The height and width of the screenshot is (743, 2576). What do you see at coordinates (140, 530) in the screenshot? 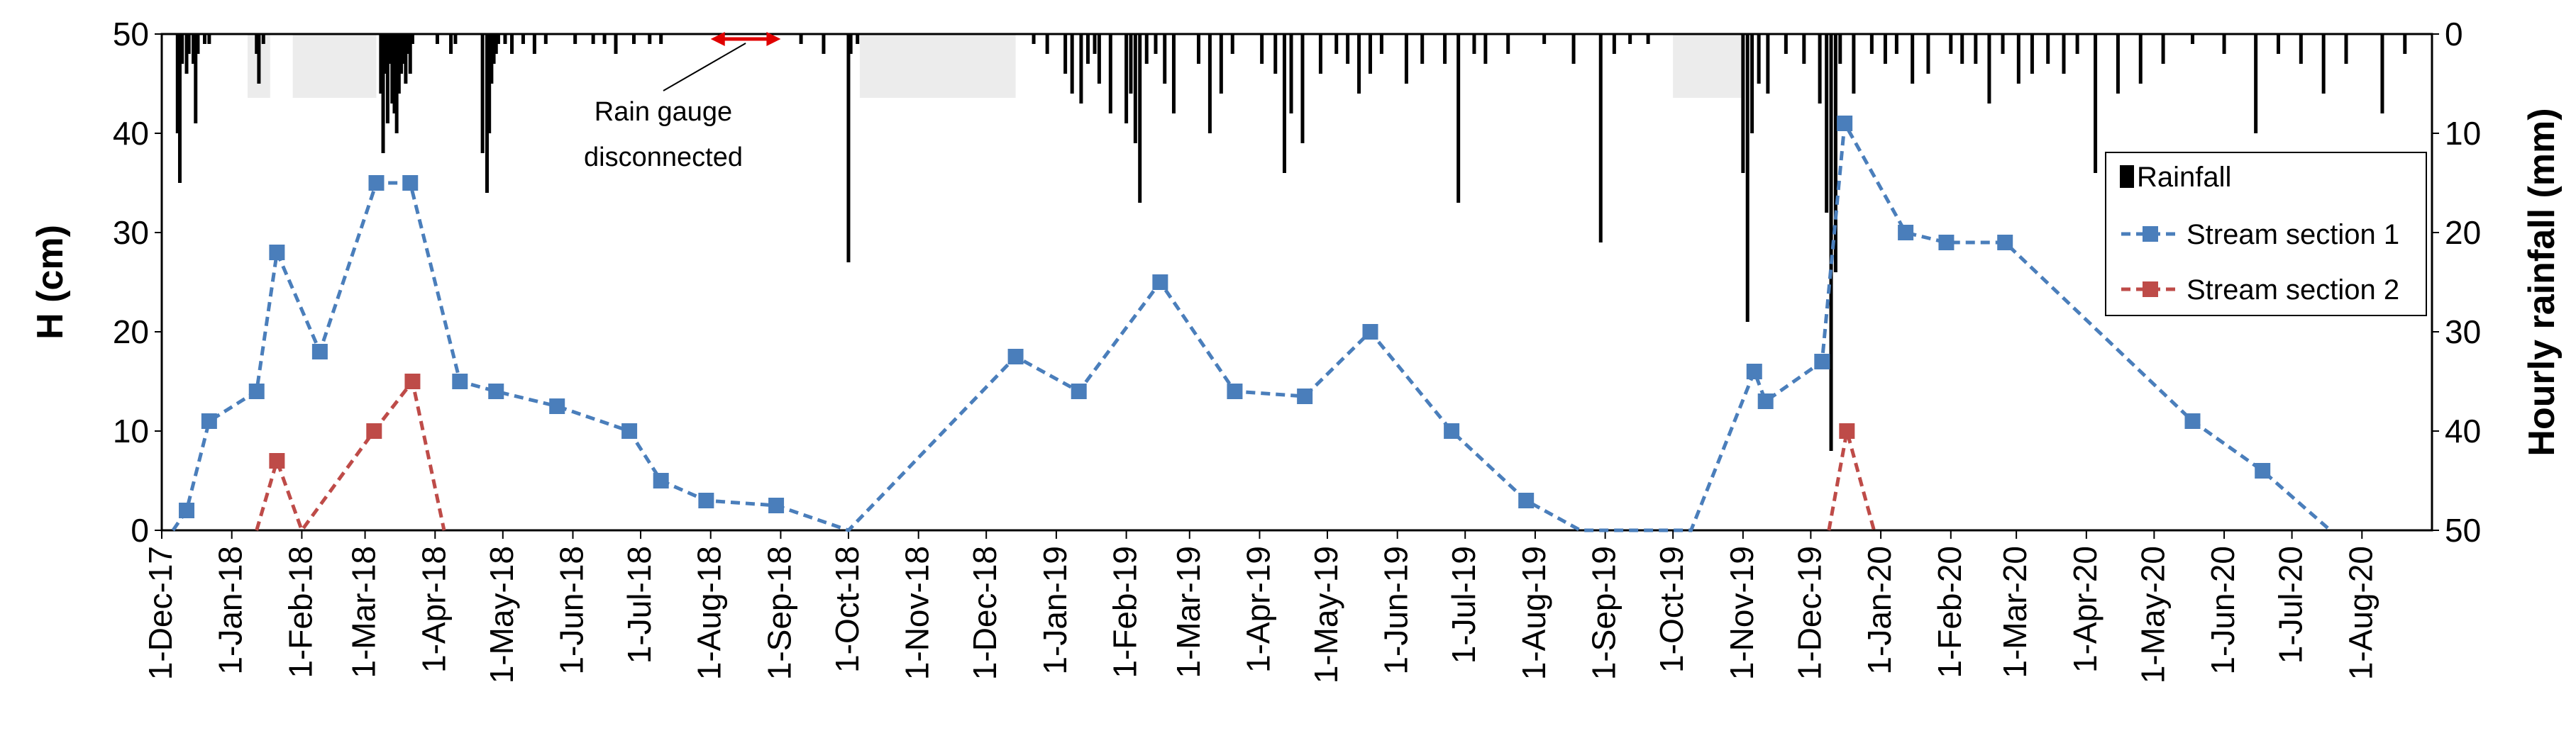
I see `y-tick-label-left: 0` at bounding box center [140, 530].